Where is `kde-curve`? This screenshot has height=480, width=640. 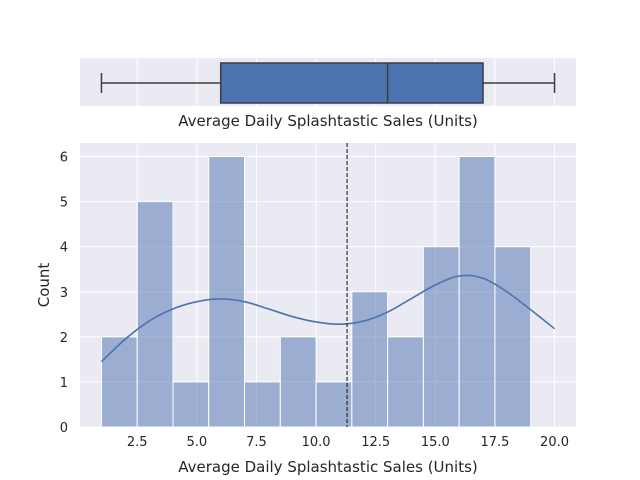
kde-curve is located at coordinates (328, 318).